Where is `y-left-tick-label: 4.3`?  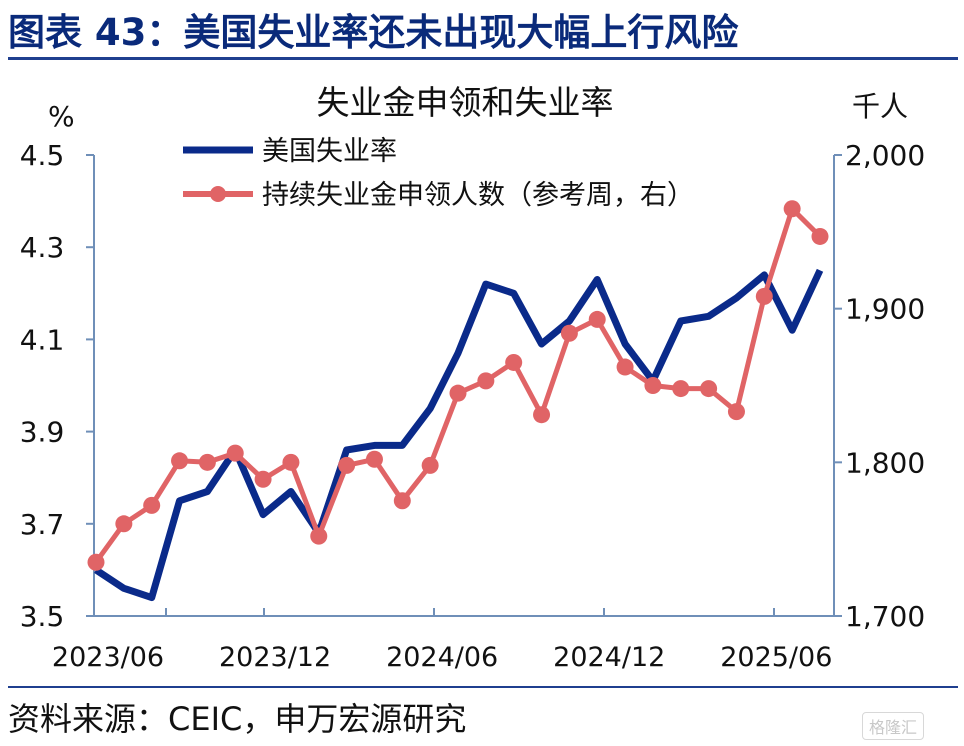
y-left-tick-label: 4.3 is located at coordinates (42, 247).